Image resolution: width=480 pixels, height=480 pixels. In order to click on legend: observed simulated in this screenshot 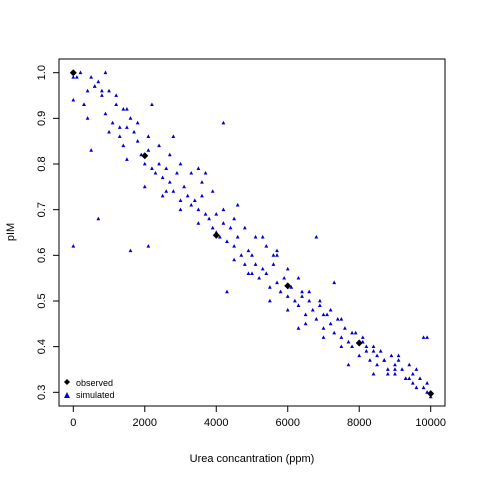, I will do `click(89, 389)`.